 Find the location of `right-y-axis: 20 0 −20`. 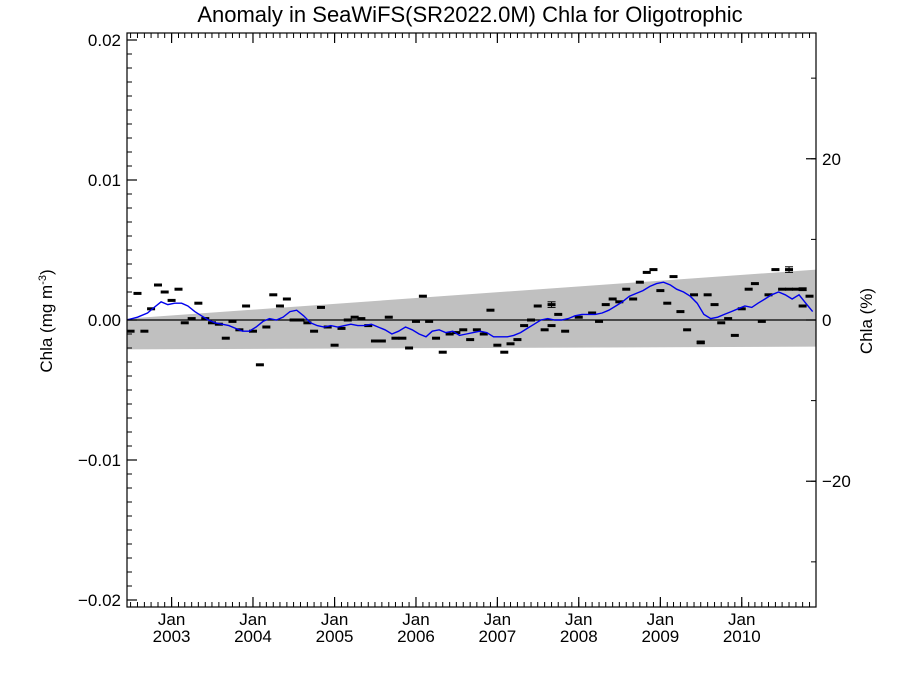

right-y-axis: 20 0 −20 is located at coordinates (828, 320).